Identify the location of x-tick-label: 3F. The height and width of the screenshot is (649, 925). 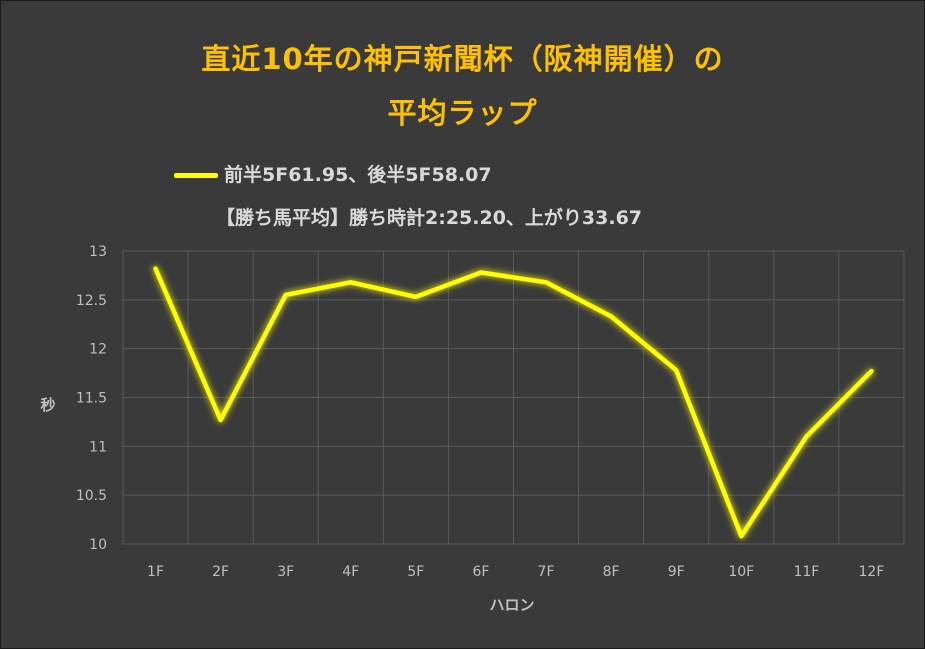
(285, 572).